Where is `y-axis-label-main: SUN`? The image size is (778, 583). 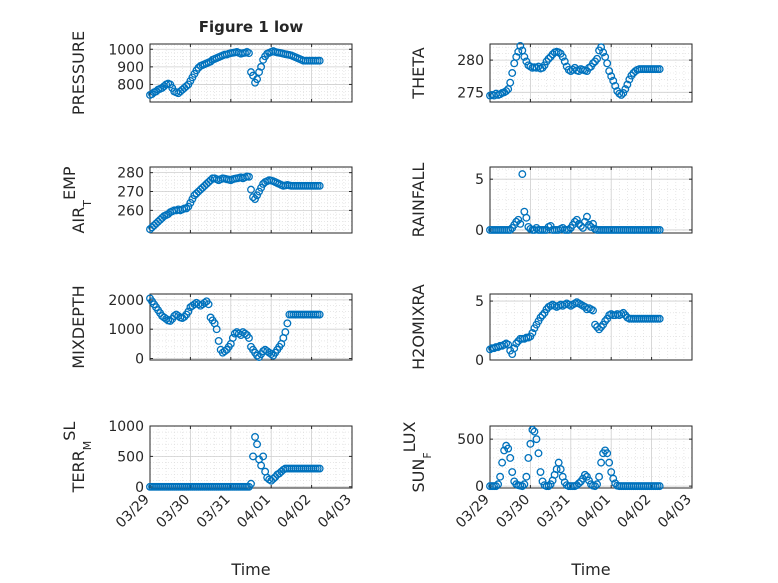
y-axis-label-main: SUN is located at coordinates (418, 476).